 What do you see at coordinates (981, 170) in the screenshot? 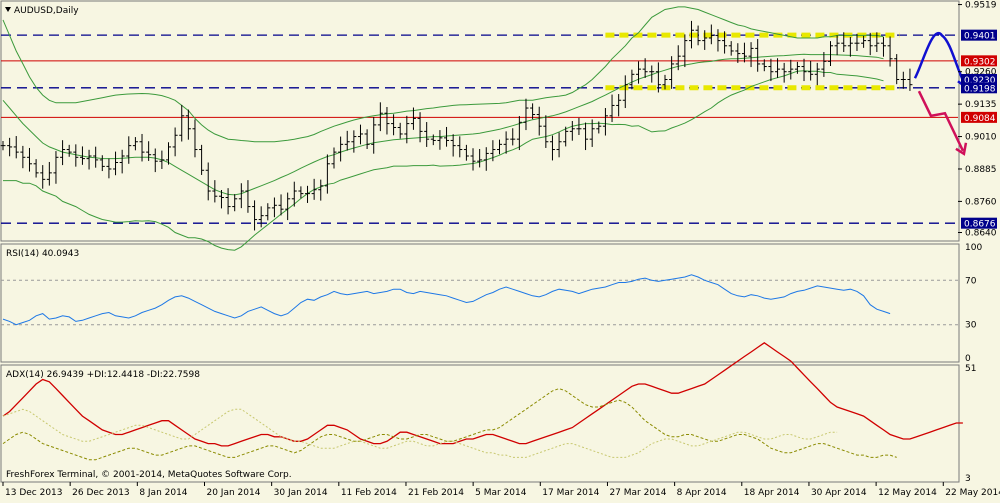
I see `price-tick-label: 0.8885` at bounding box center [981, 170].